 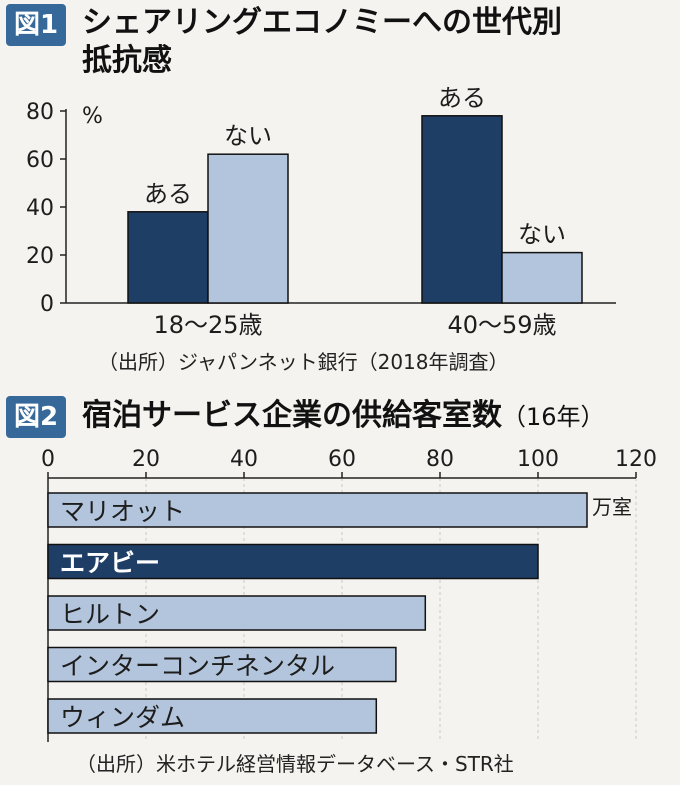 I want to click on chart2-bar-label: ウィンダム, so click(x=122, y=717).